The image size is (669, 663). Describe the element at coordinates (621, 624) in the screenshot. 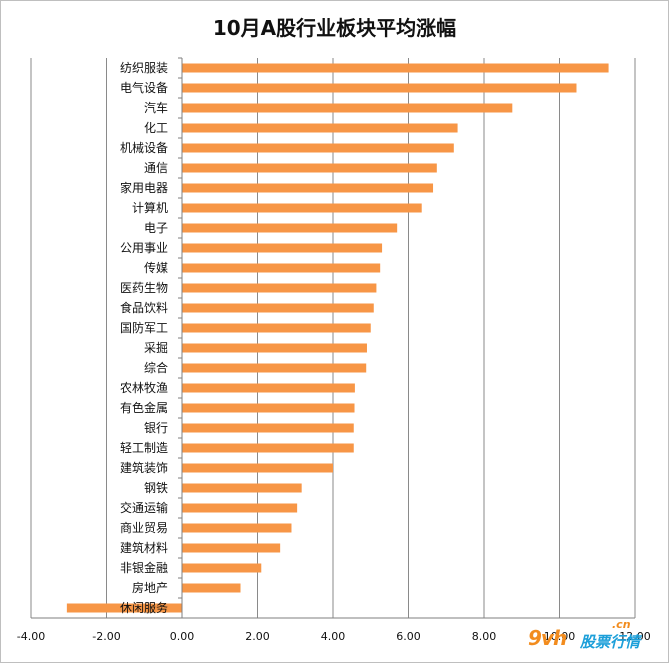

I see `watermark-suffix: .cn` at that location.